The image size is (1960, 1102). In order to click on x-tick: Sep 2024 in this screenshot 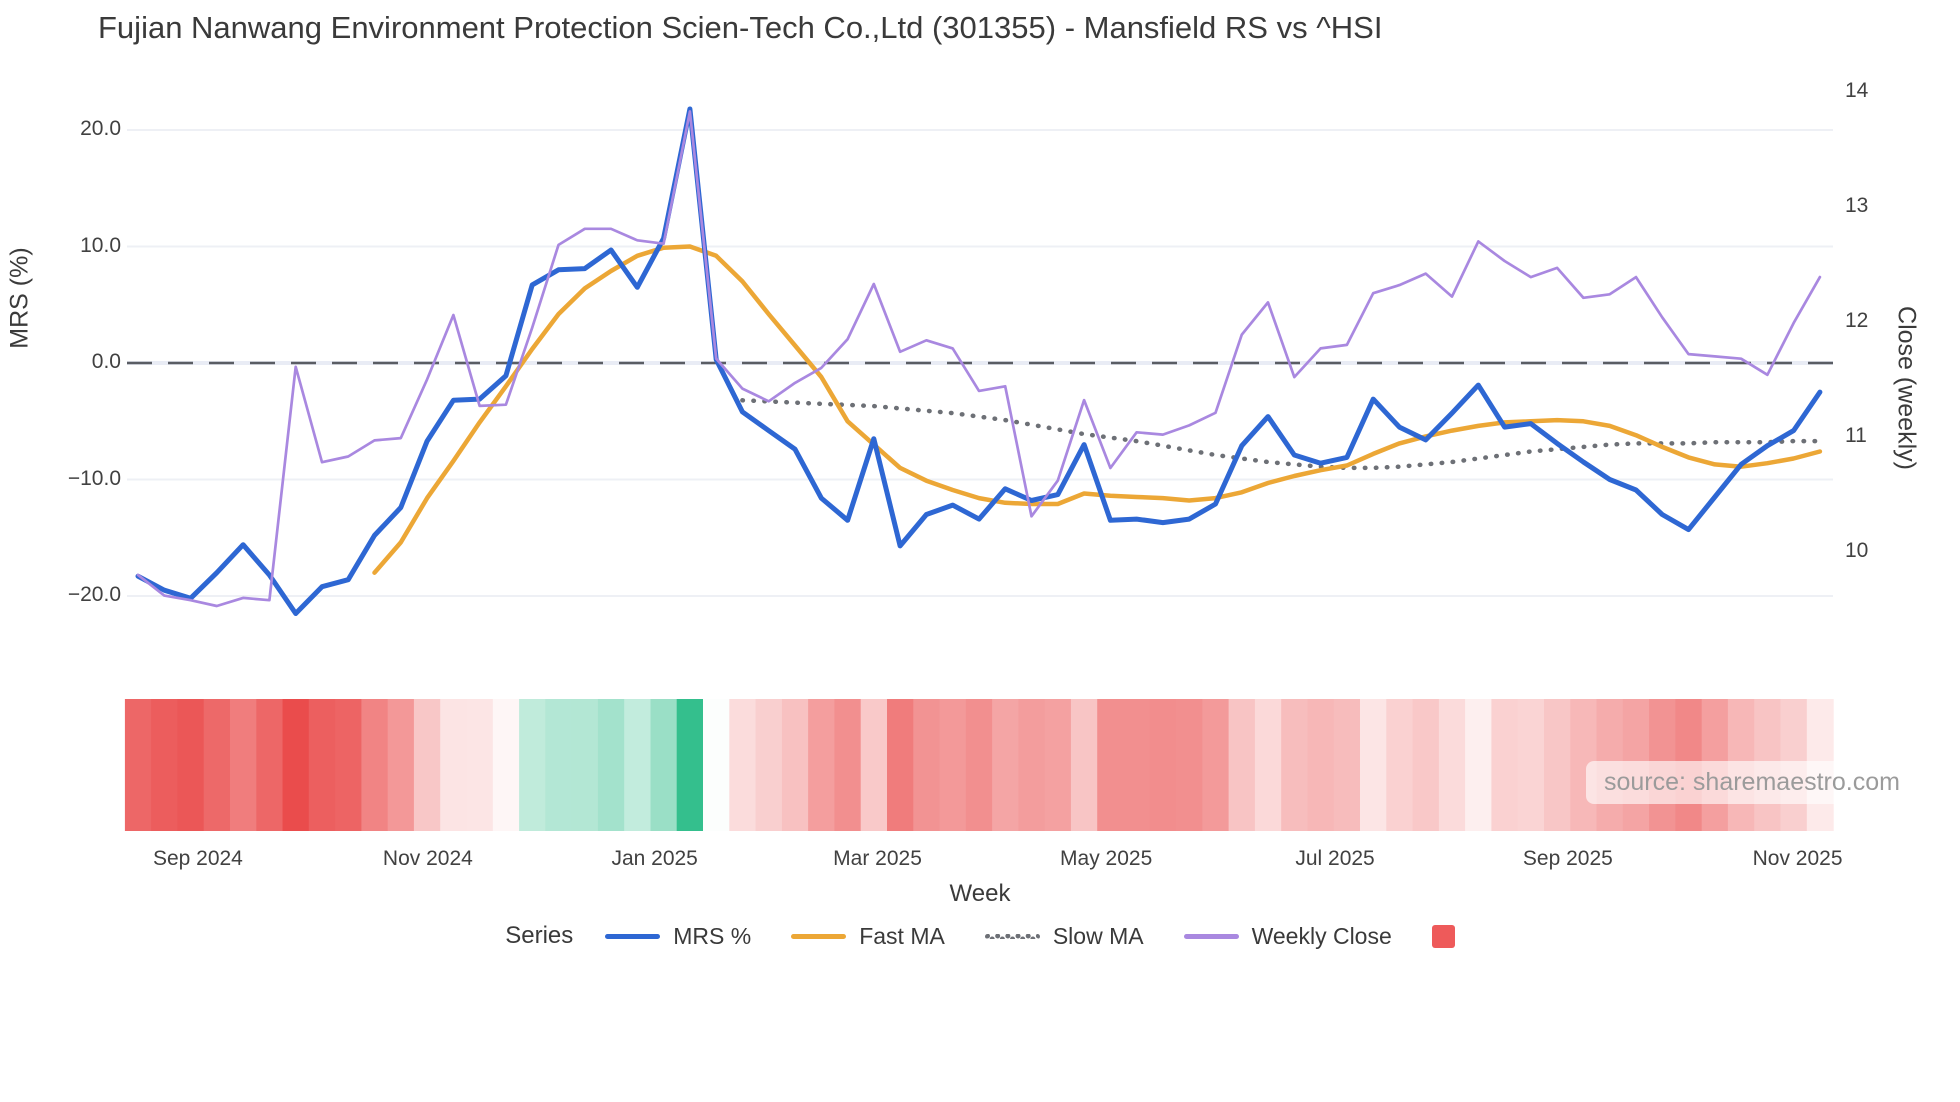, I will do `click(197, 858)`.